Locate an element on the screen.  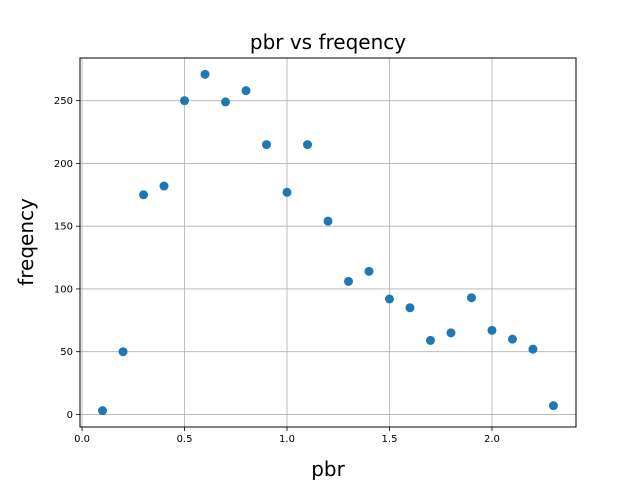
y-tick-label: 250 is located at coordinates (63, 101).